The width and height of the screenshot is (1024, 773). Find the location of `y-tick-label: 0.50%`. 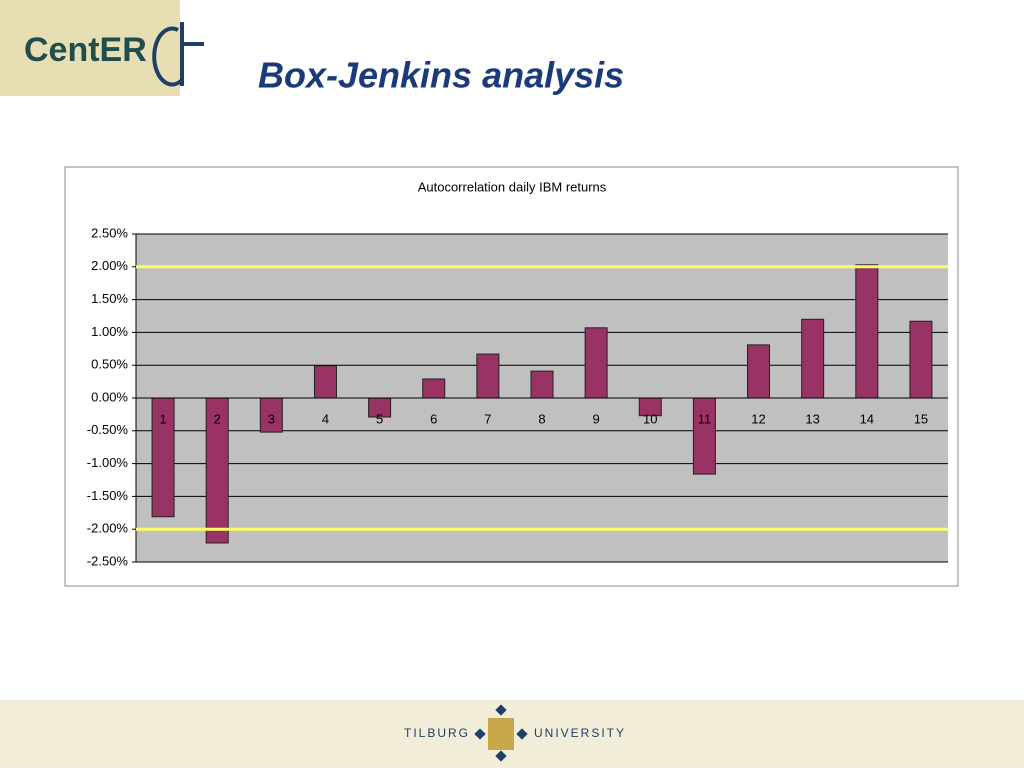

y-tick-label: 0.50% is located at coordinates (109, 364).